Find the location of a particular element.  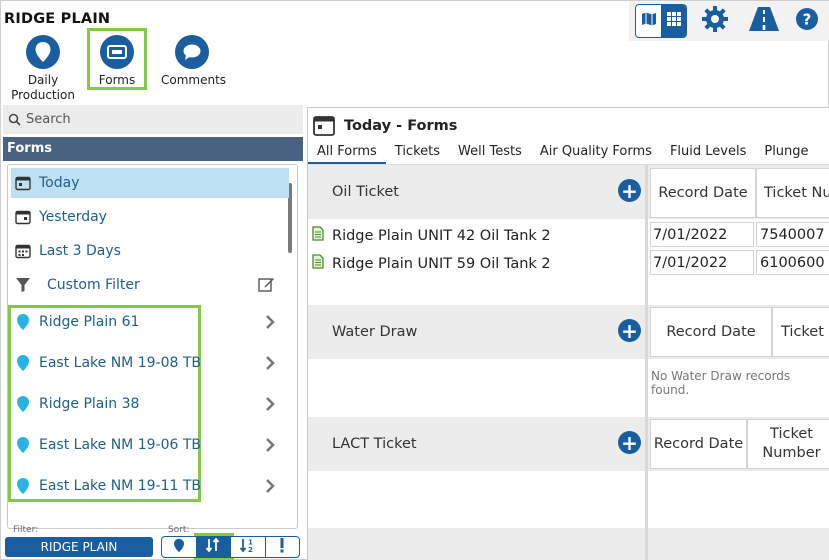

add-lact-ticket-button: + is located at coordinates (629, 442).